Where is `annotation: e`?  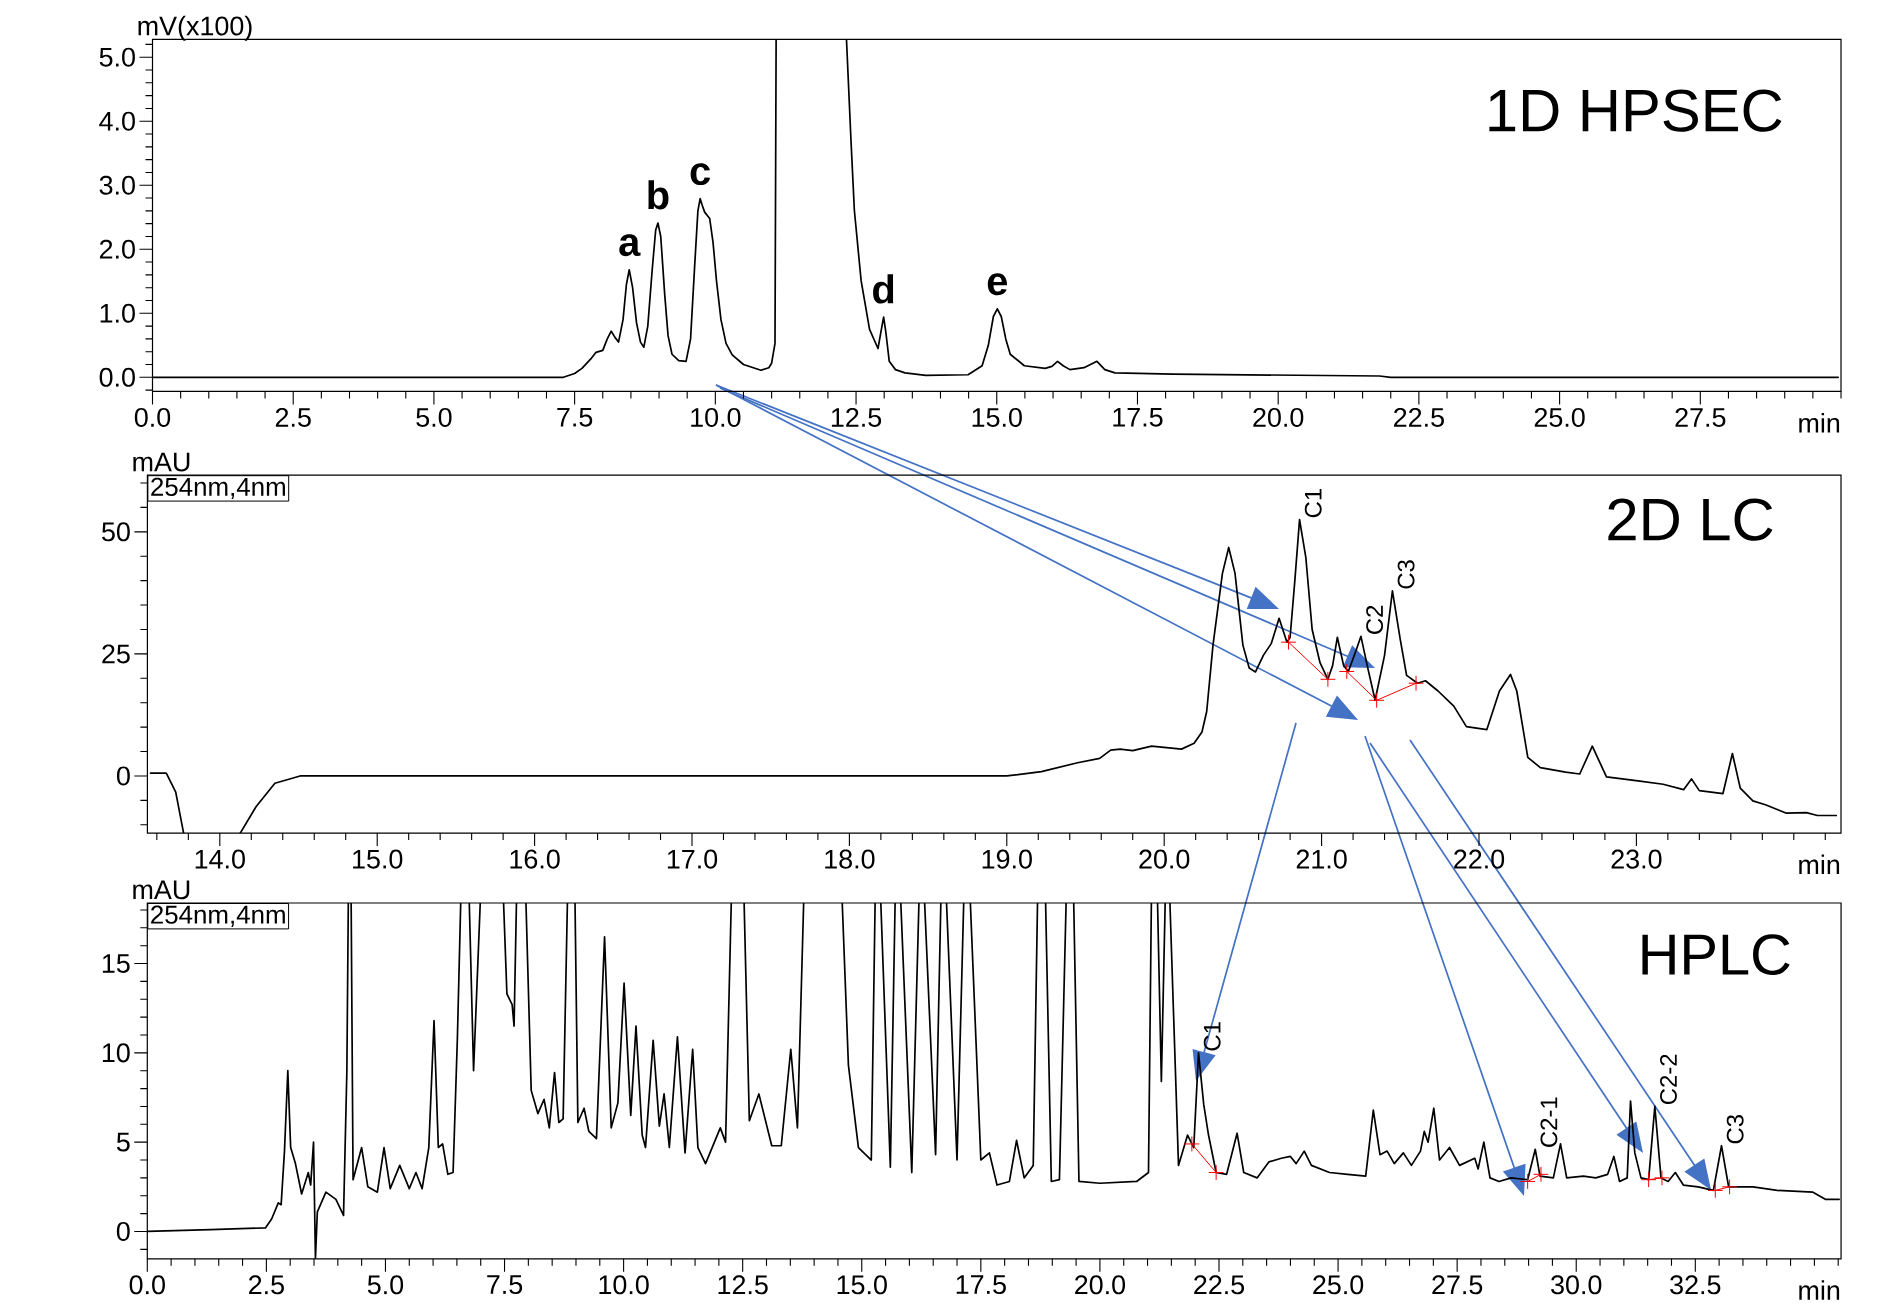
annotation: e is located at coordinates (997, 284).